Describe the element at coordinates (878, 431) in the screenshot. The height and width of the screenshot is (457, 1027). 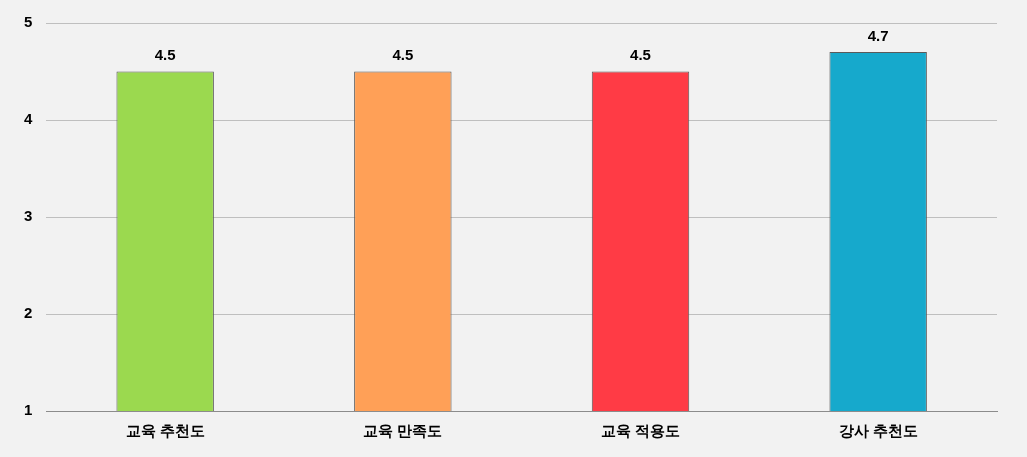
I see `x-tick-label: 강사 추천도` at that location.